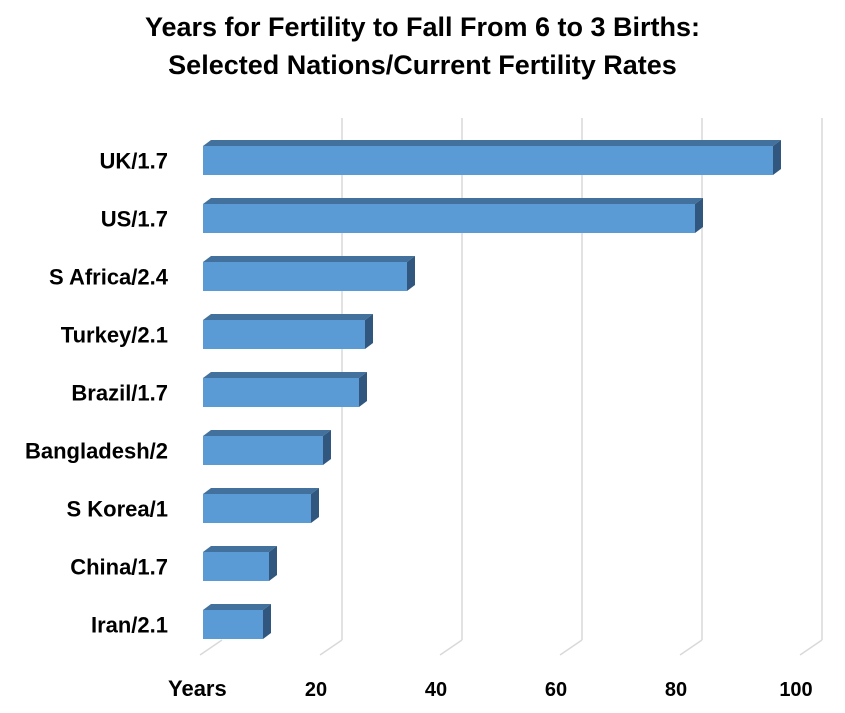  I want to click on x-tick-label: 80, so click(676, 690).